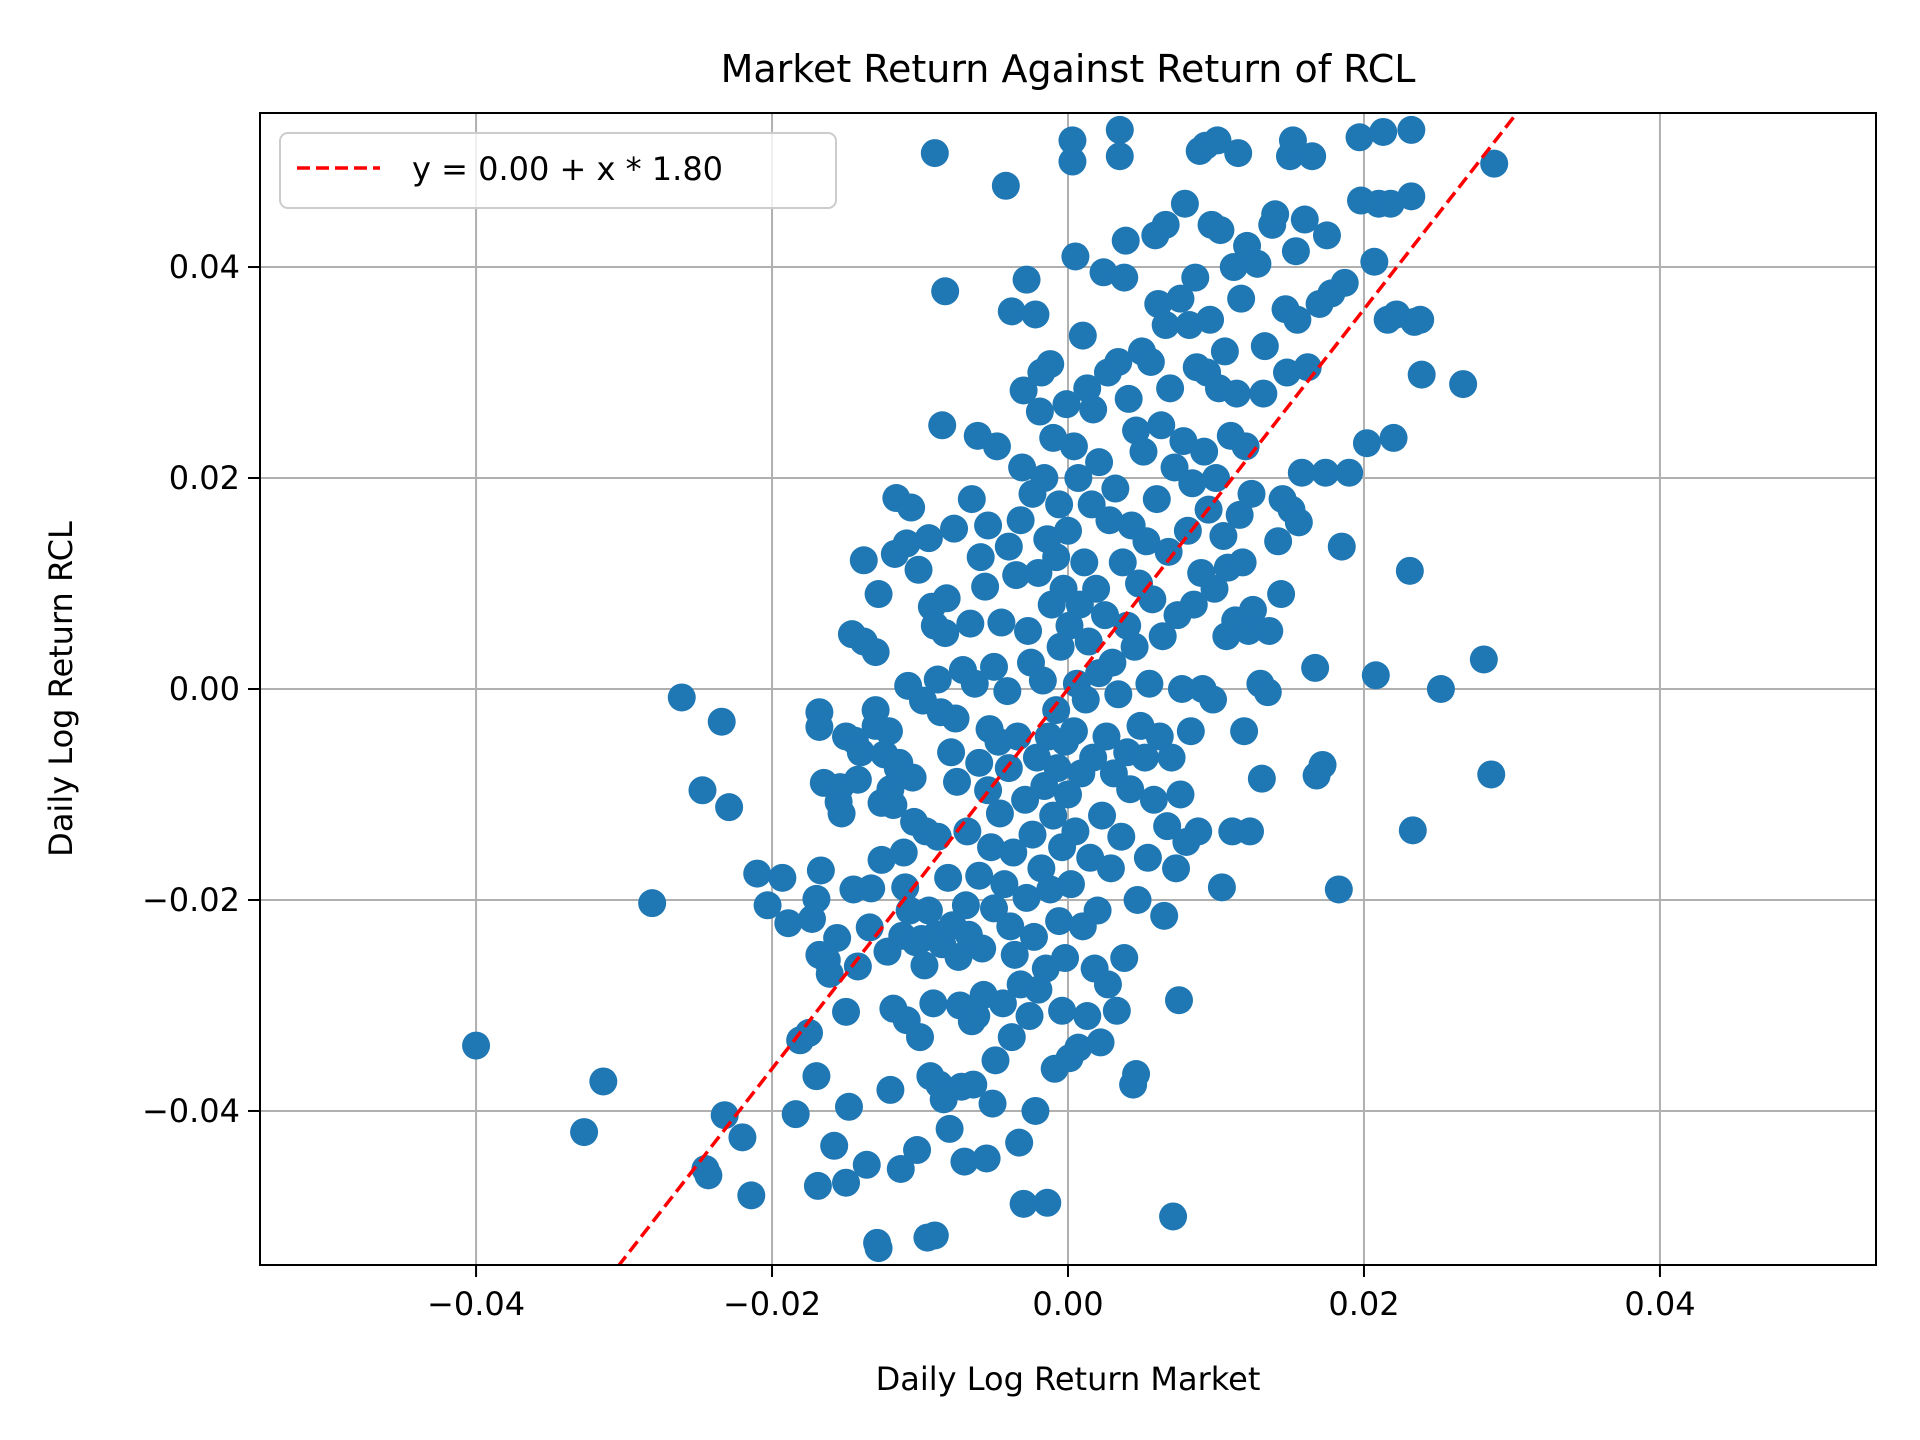 The height and width of the screenshot is (1440, 1920). What do you see at coordinates (204, 478) in the screenshot?
I see `y-tick-label: 0.02` at bounding box center [204, 478].